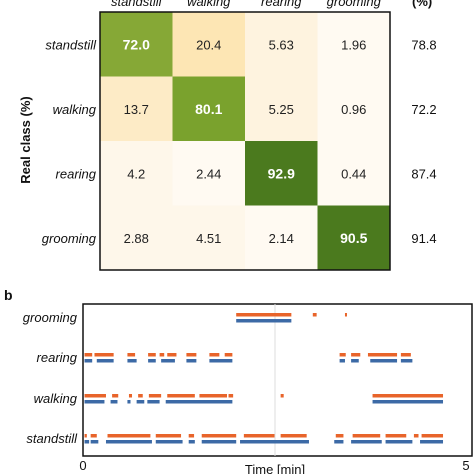  What do you see at coordinates (82, 465) in the screenshot?
I see `x-tick-0: 0` at bounding box center [82, 465].